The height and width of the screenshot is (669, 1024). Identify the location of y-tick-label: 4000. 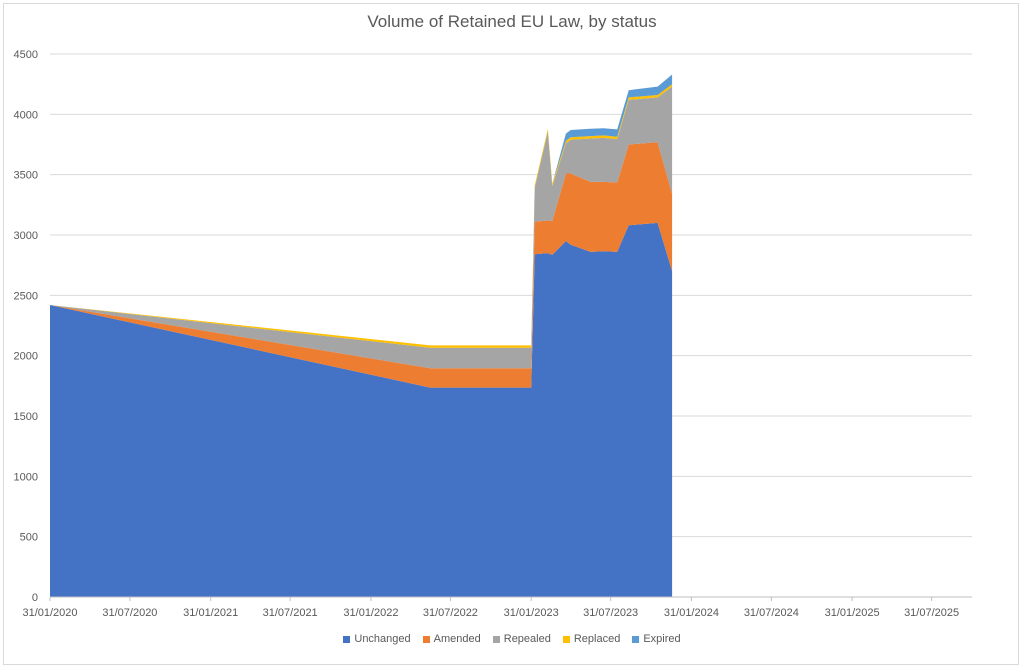
(26, 115).